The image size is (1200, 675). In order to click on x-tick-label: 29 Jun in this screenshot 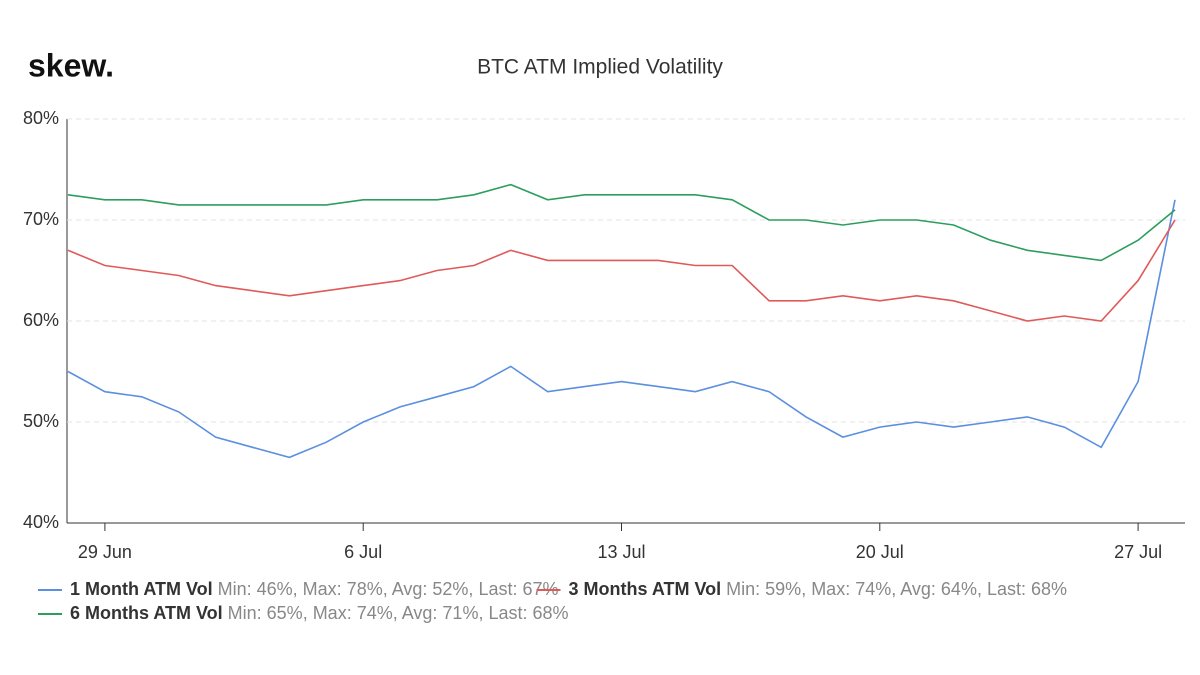, I will do `click(105, 552)`.